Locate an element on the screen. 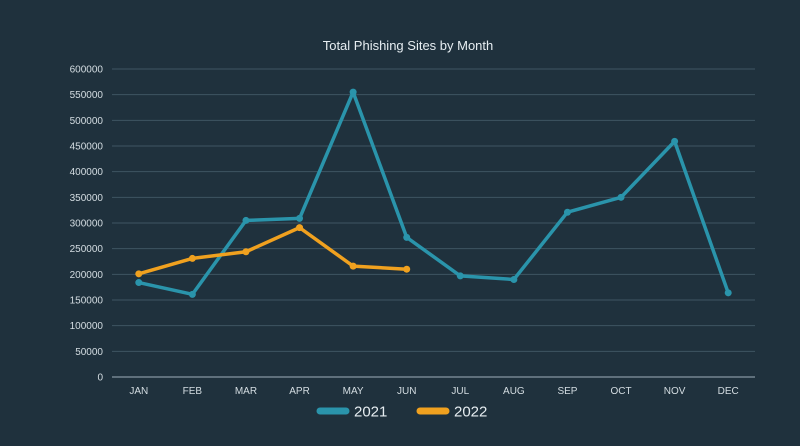 The image size is (800, 446). legend-label: 2021 is located at coordinates (370, 412).